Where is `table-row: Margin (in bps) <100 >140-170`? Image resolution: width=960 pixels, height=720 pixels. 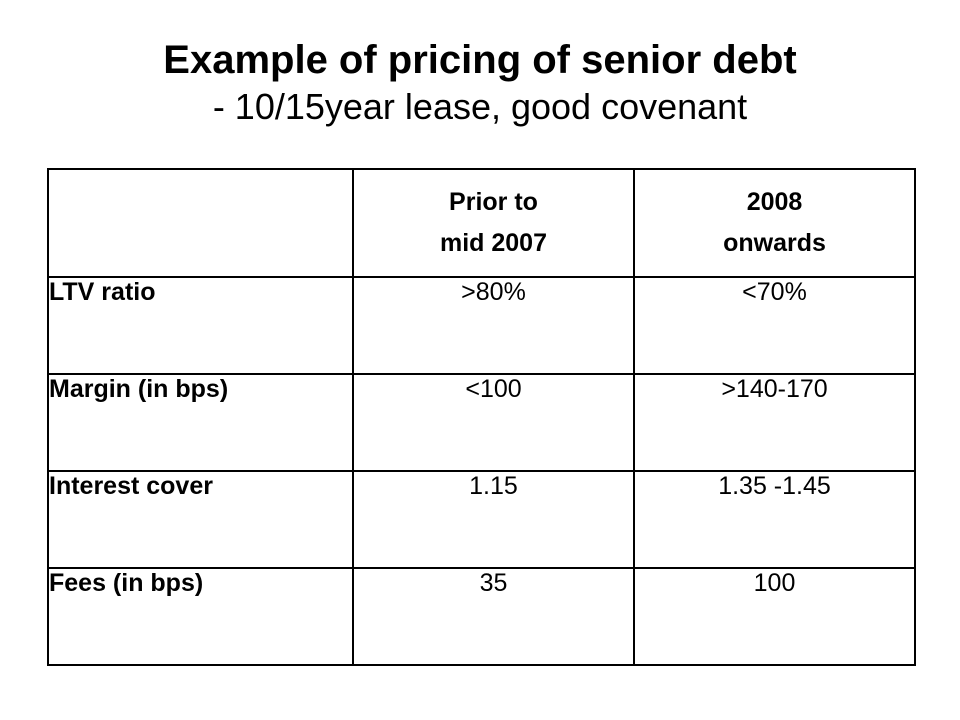 table-row: Margin (in bps) <100 >140-170 is located at coordinates (481, 422).